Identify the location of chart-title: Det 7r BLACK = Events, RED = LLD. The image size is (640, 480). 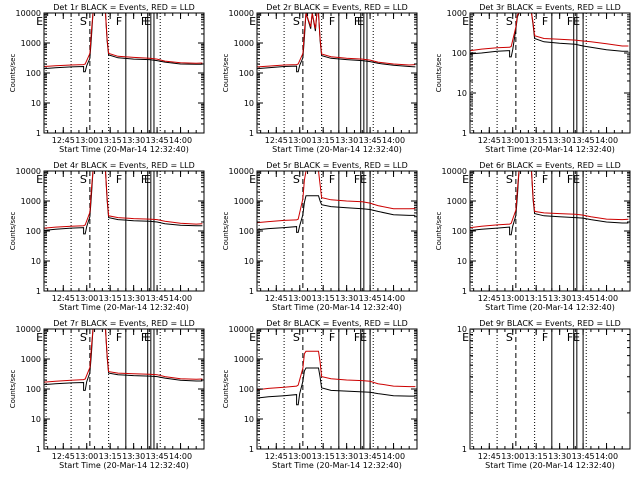
(124, 323).